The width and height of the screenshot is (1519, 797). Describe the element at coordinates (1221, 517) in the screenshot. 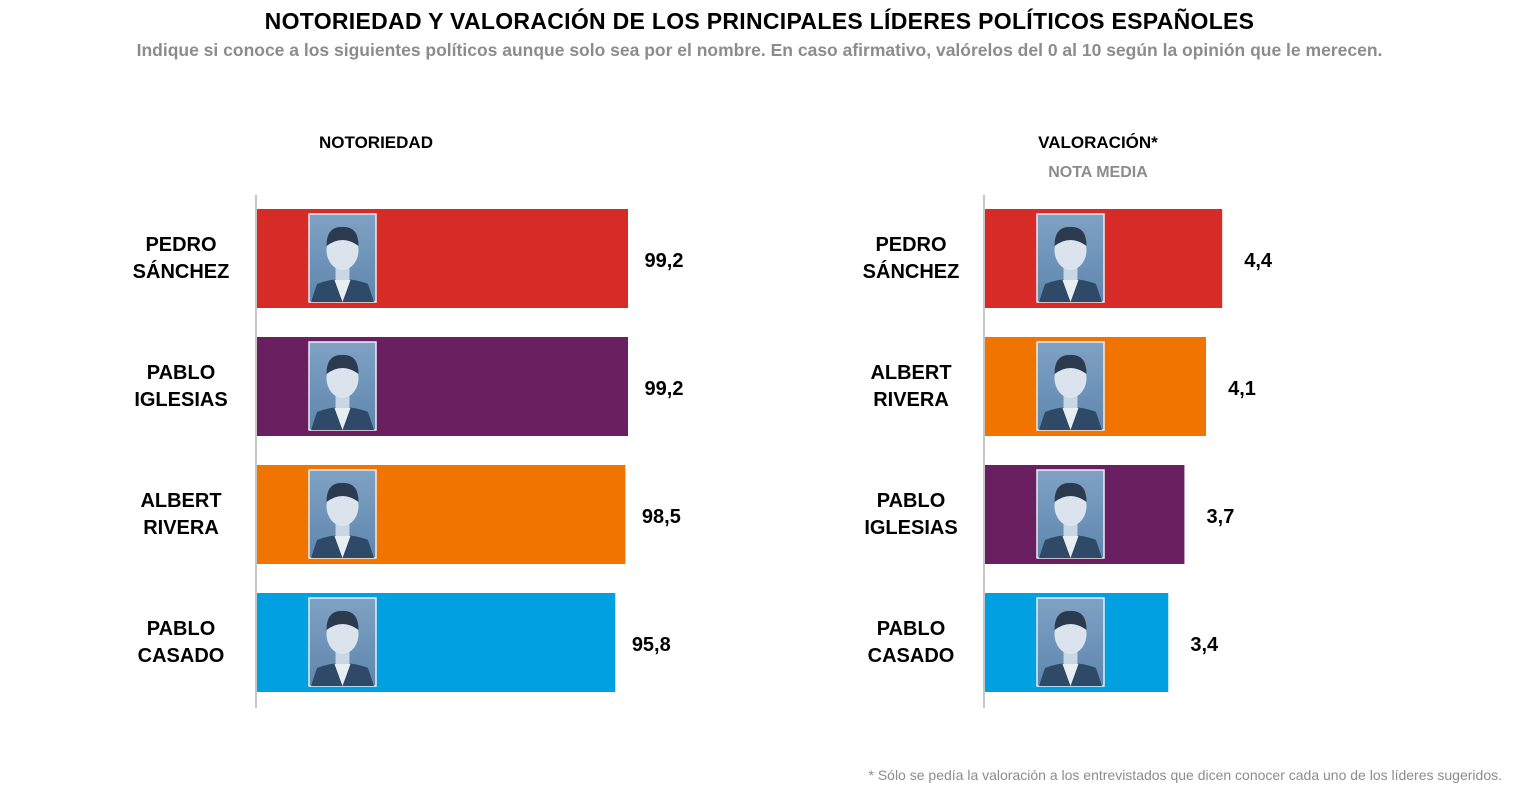

I see `data-label: 3,7` at that location.